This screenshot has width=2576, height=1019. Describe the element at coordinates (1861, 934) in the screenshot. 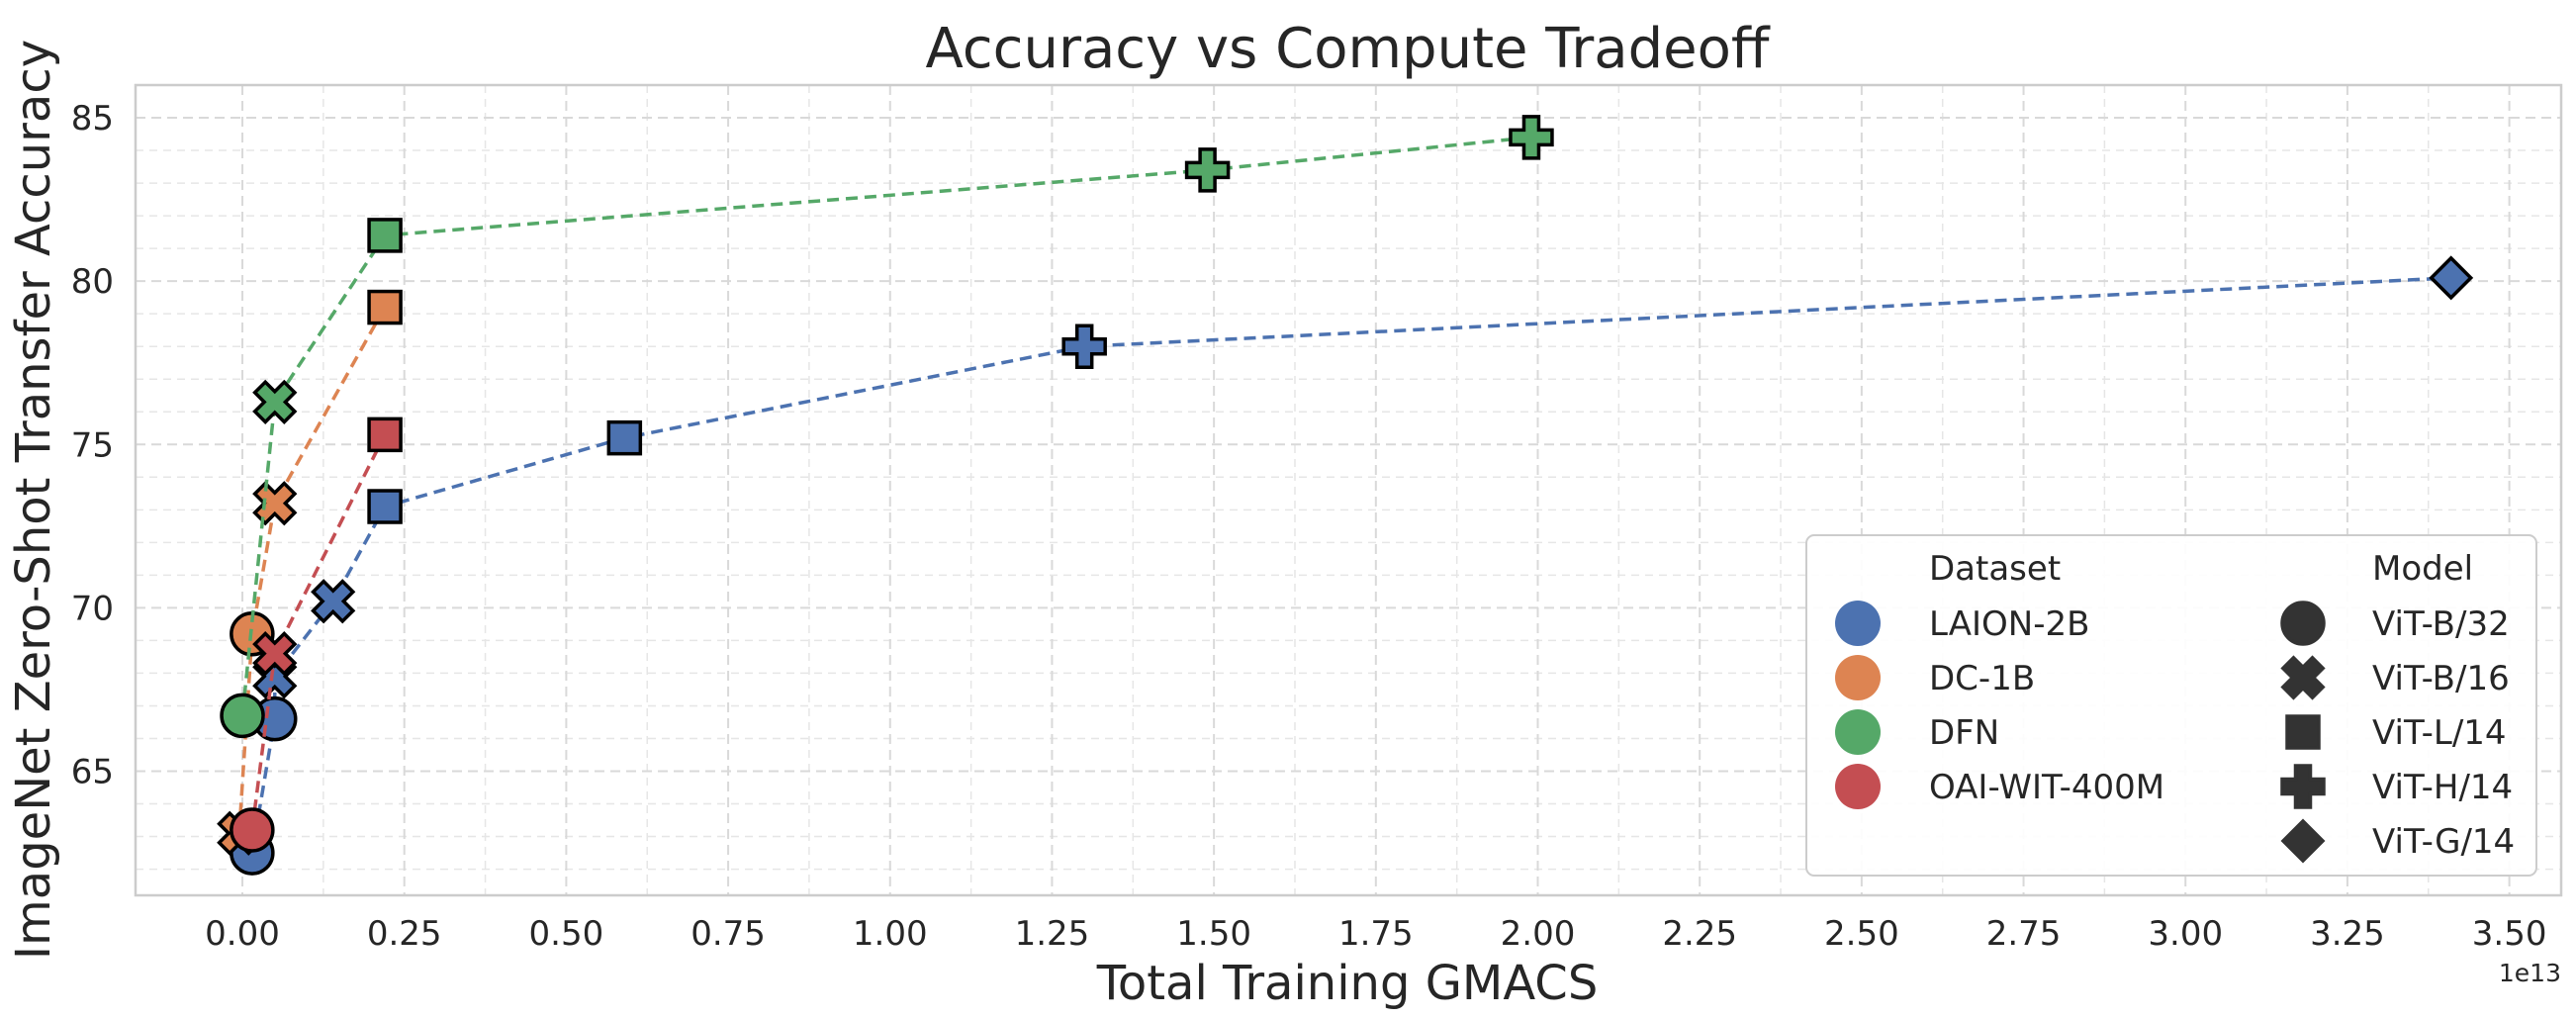

I see `x-tick-label: 2.50` at that location.